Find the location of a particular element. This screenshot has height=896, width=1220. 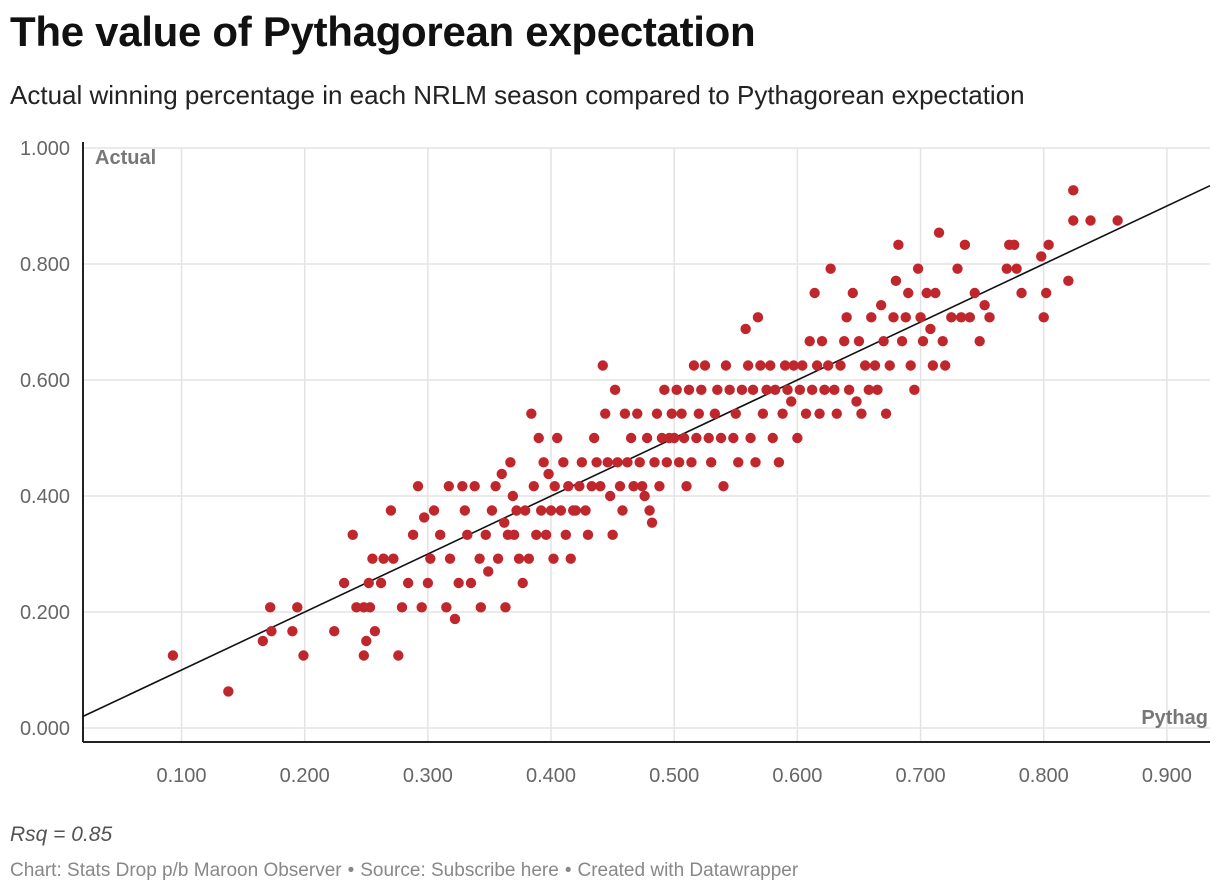

rsq-note: Rsq = 0.85 is located at coordinates (61, 834).